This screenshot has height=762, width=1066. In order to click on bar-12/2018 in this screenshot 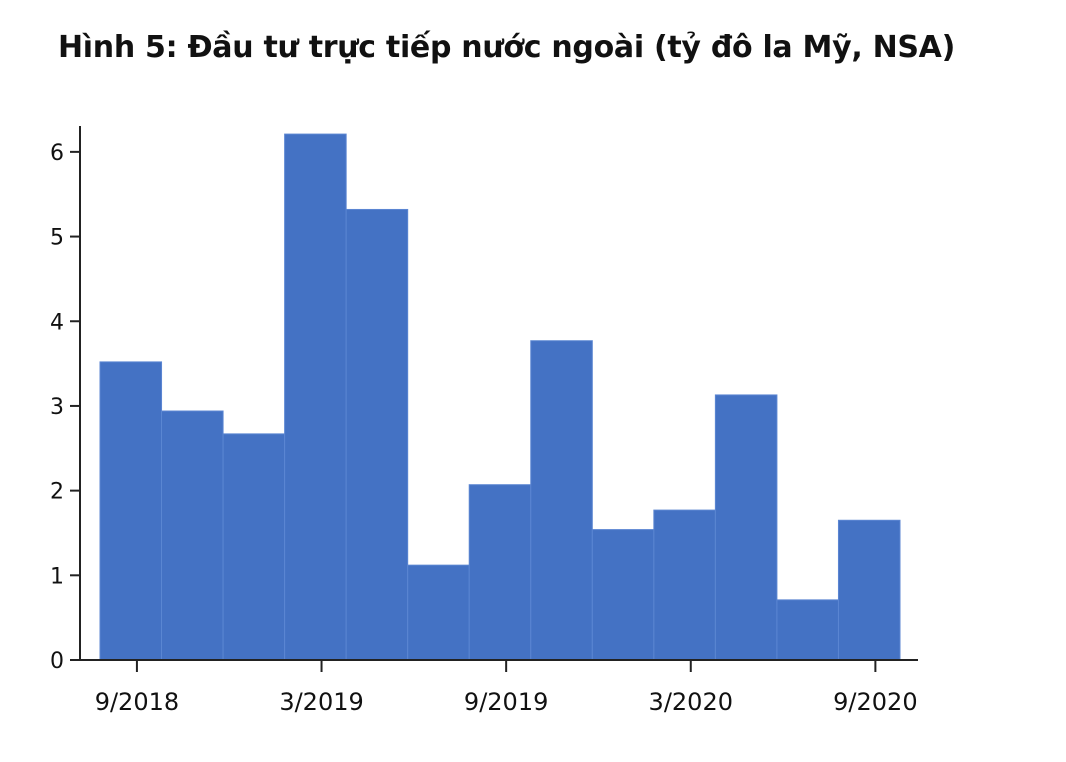, I will do `click(315, 397)`.